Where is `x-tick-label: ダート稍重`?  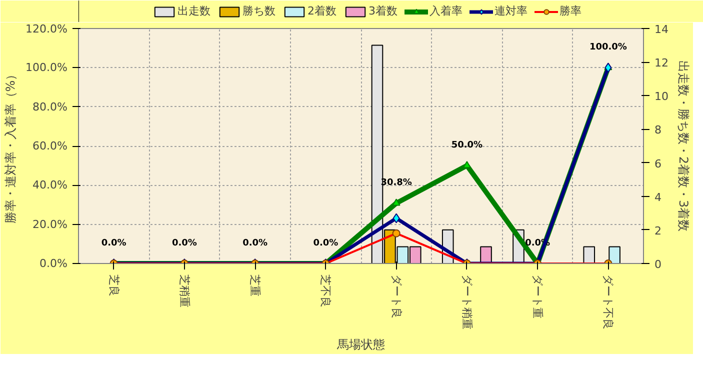 x-tick-label: ダート稍重 is located at coordinates (467, 302).